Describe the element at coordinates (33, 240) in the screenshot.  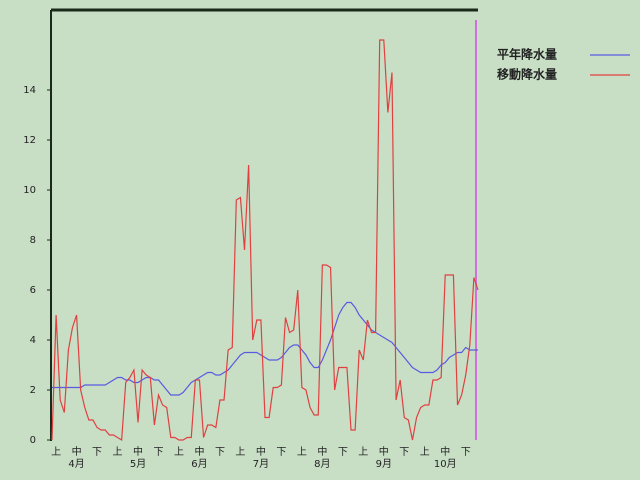
I see `y-tick-label: 8` at that location.